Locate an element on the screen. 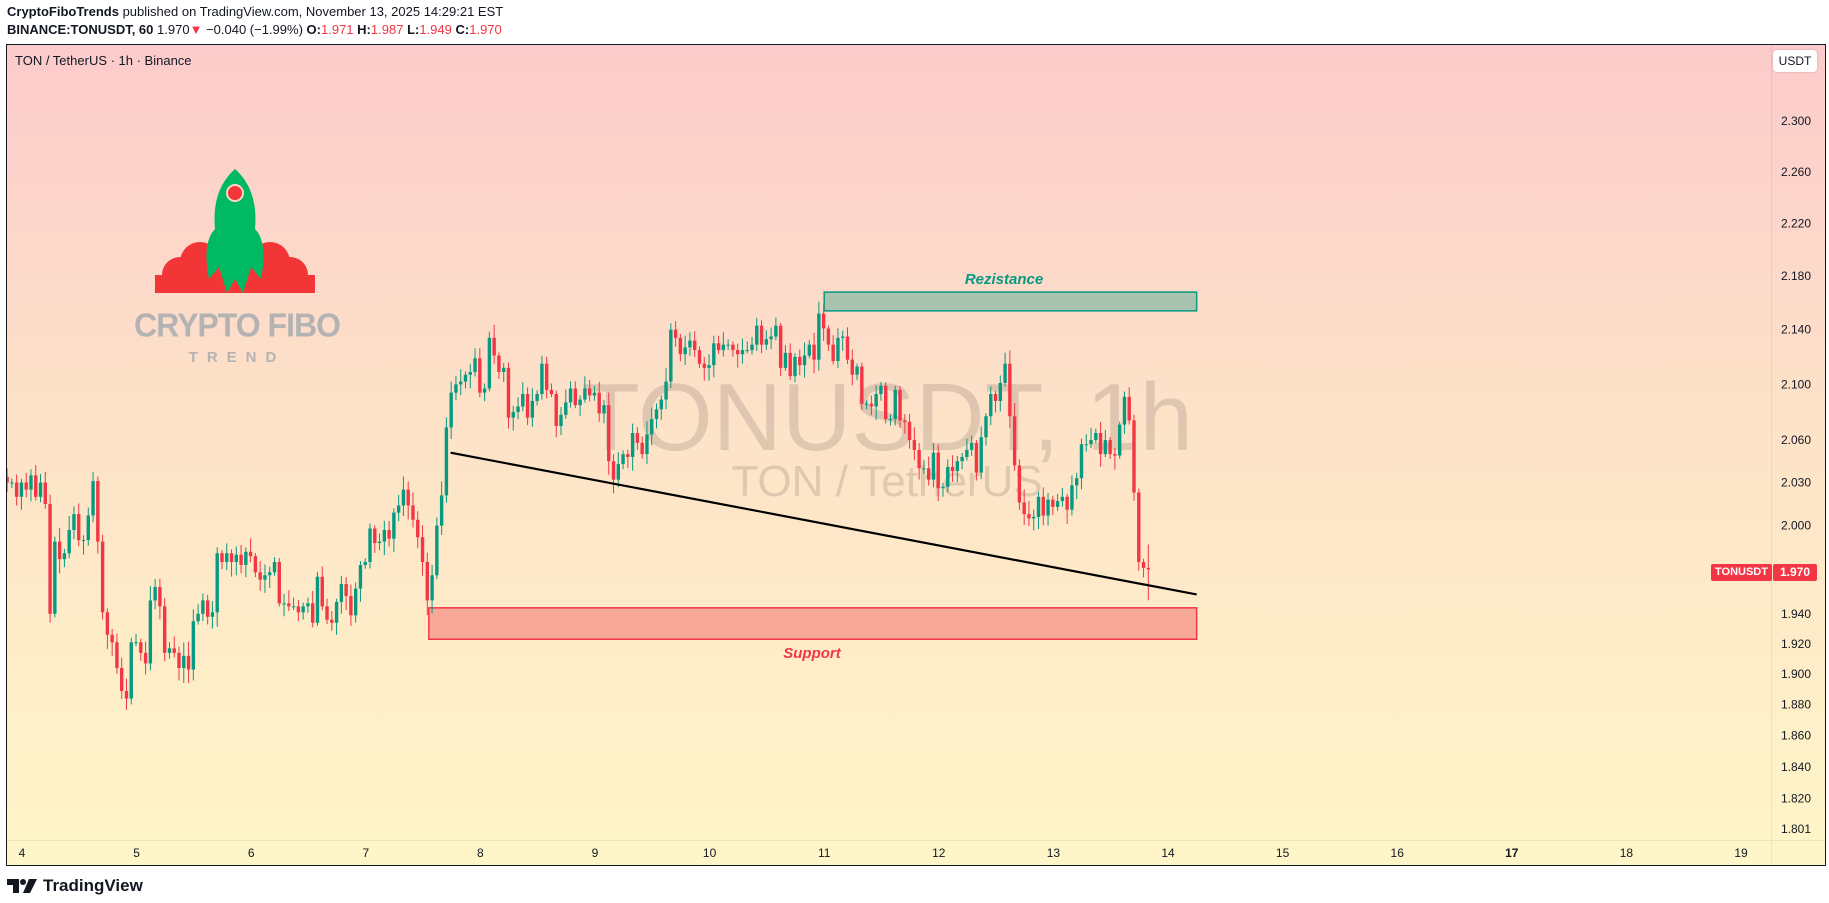  time-tick-label: 17 is located at coordinates (1512, 853).